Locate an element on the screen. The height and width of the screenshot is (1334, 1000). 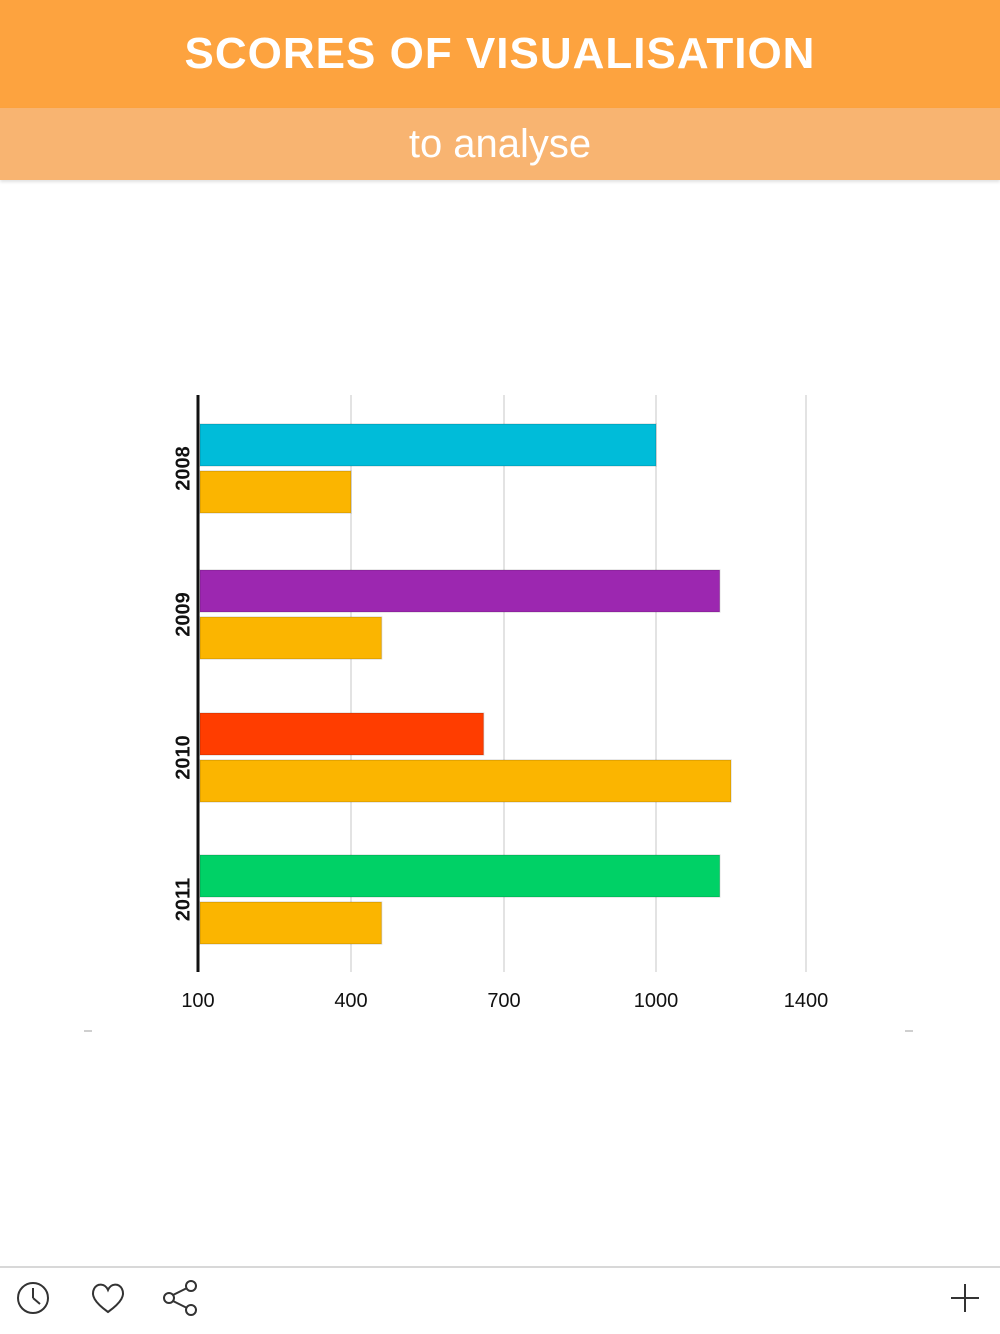
bar-2010-primary is located at coordinates (342, 734).